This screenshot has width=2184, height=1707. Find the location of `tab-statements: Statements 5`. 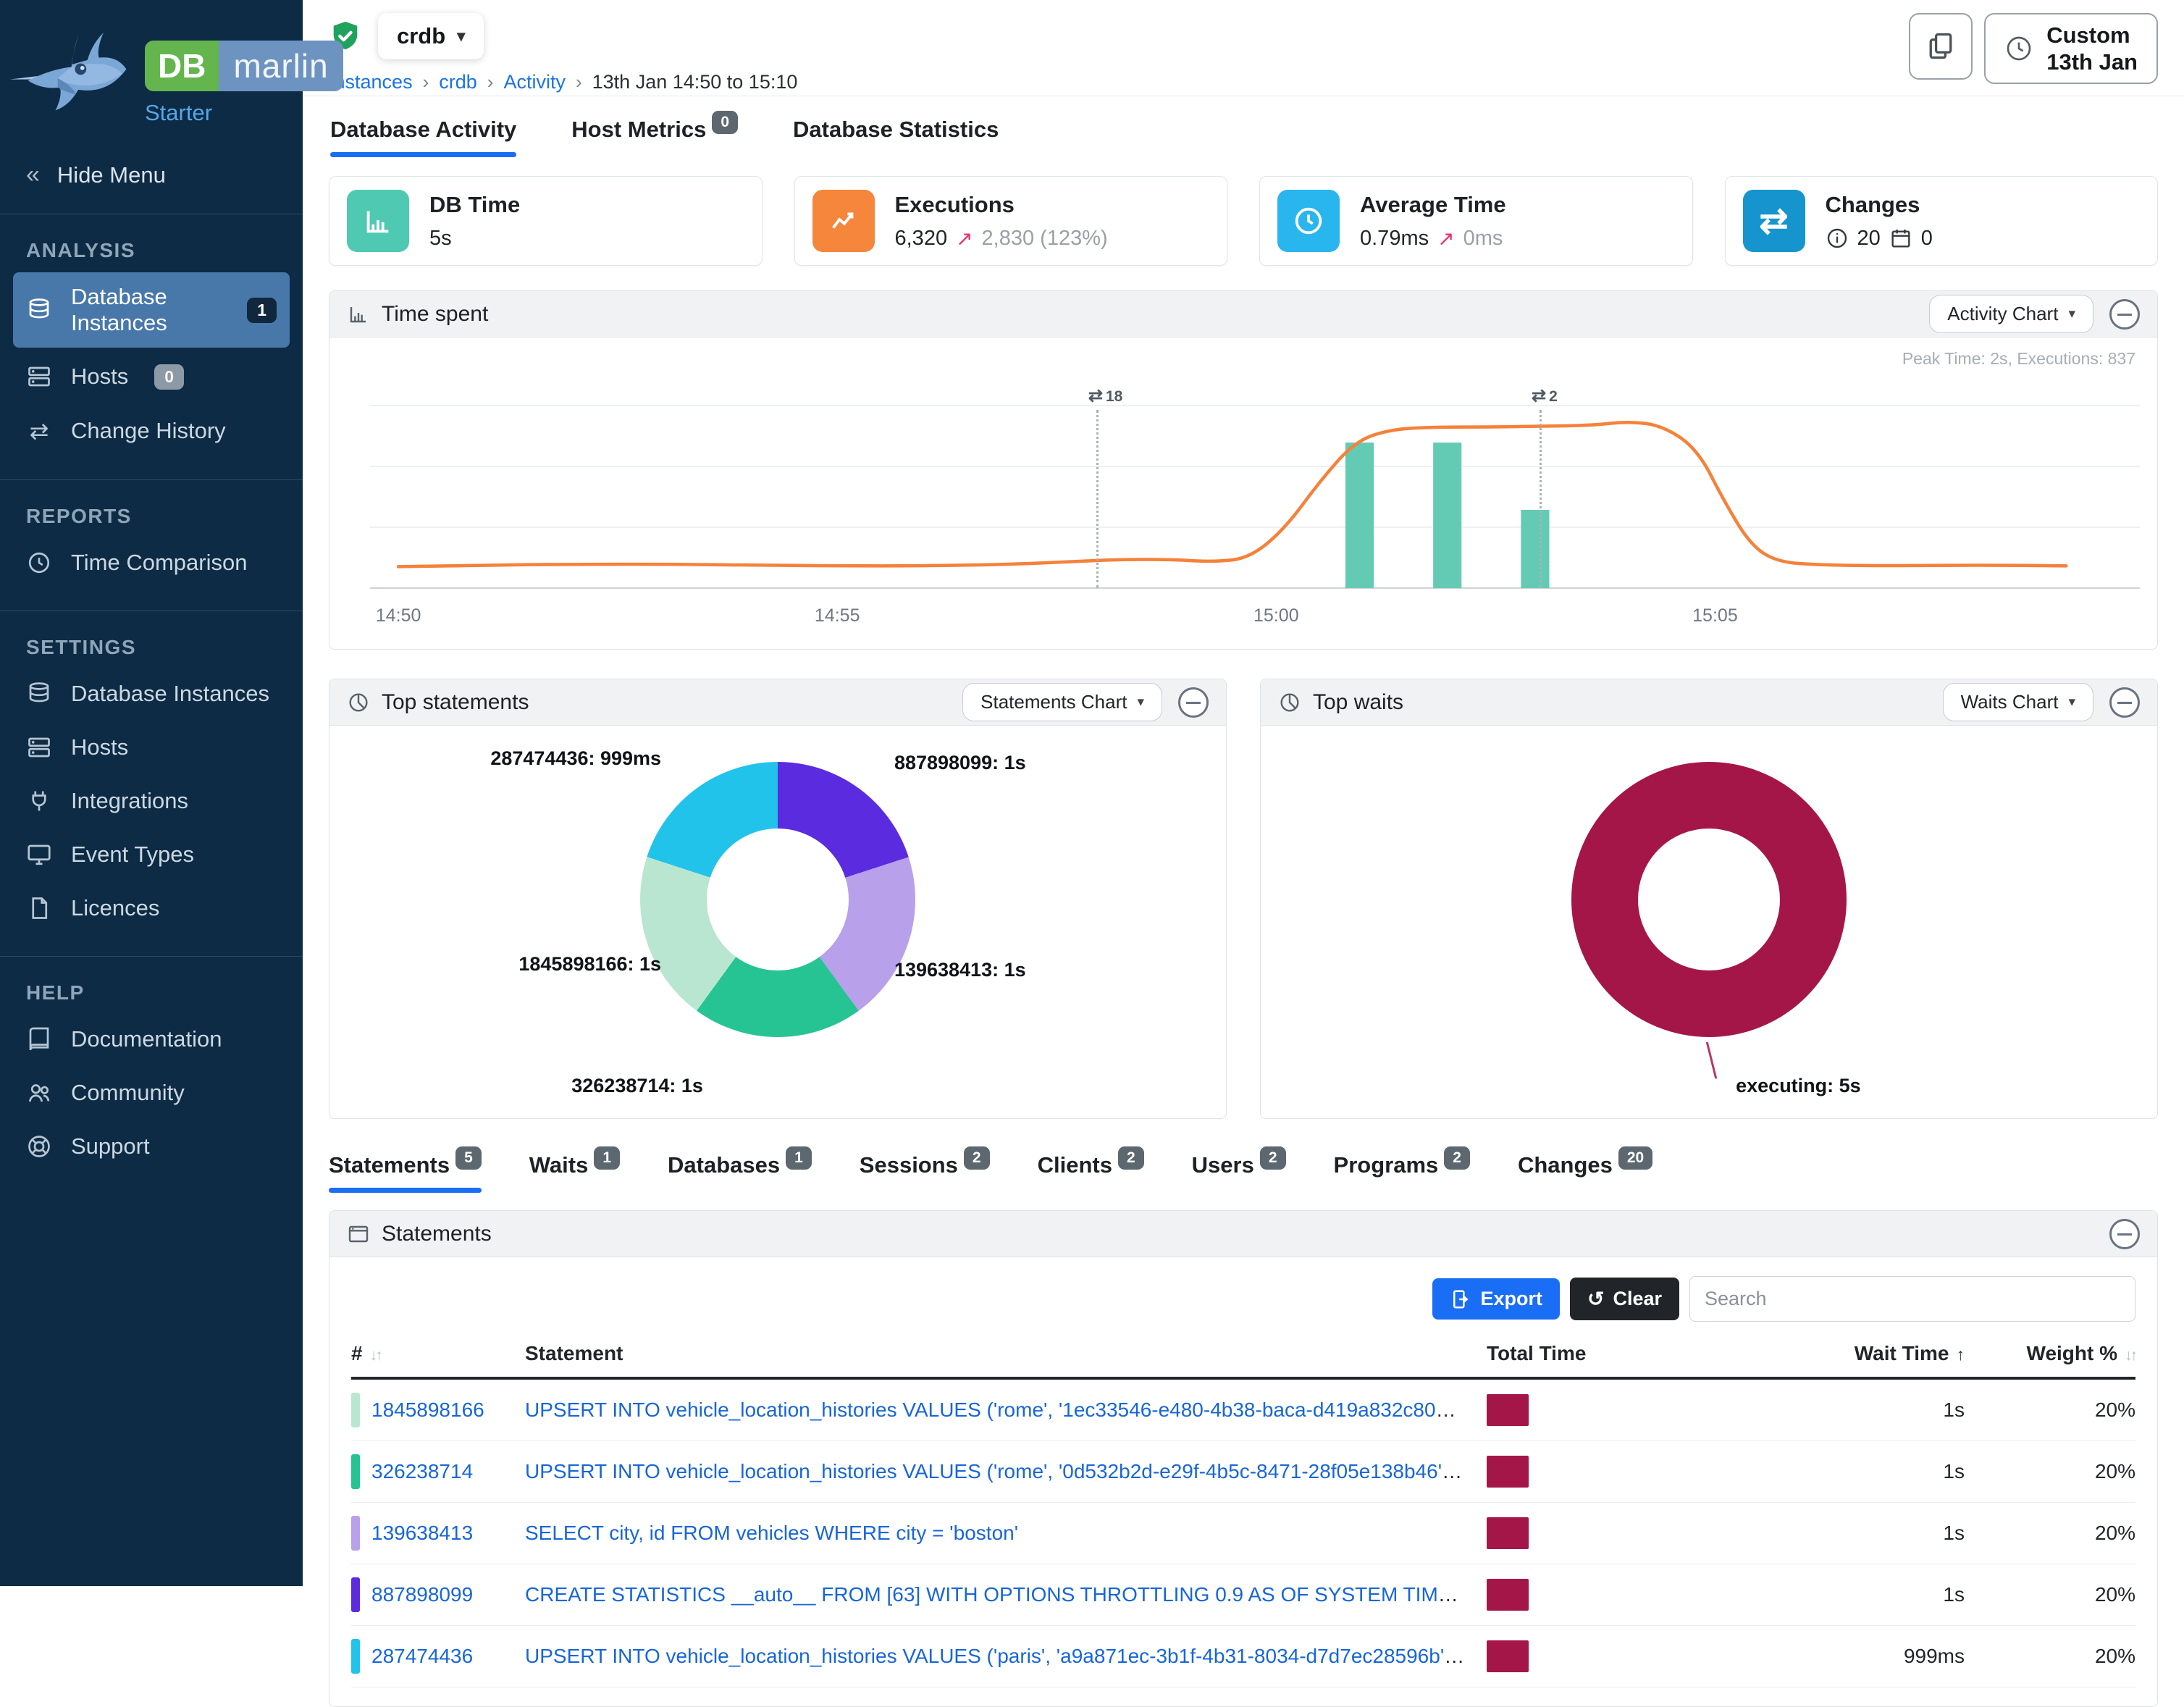

tab-statements: Statements 5 is located at coordinates (405, 1169).